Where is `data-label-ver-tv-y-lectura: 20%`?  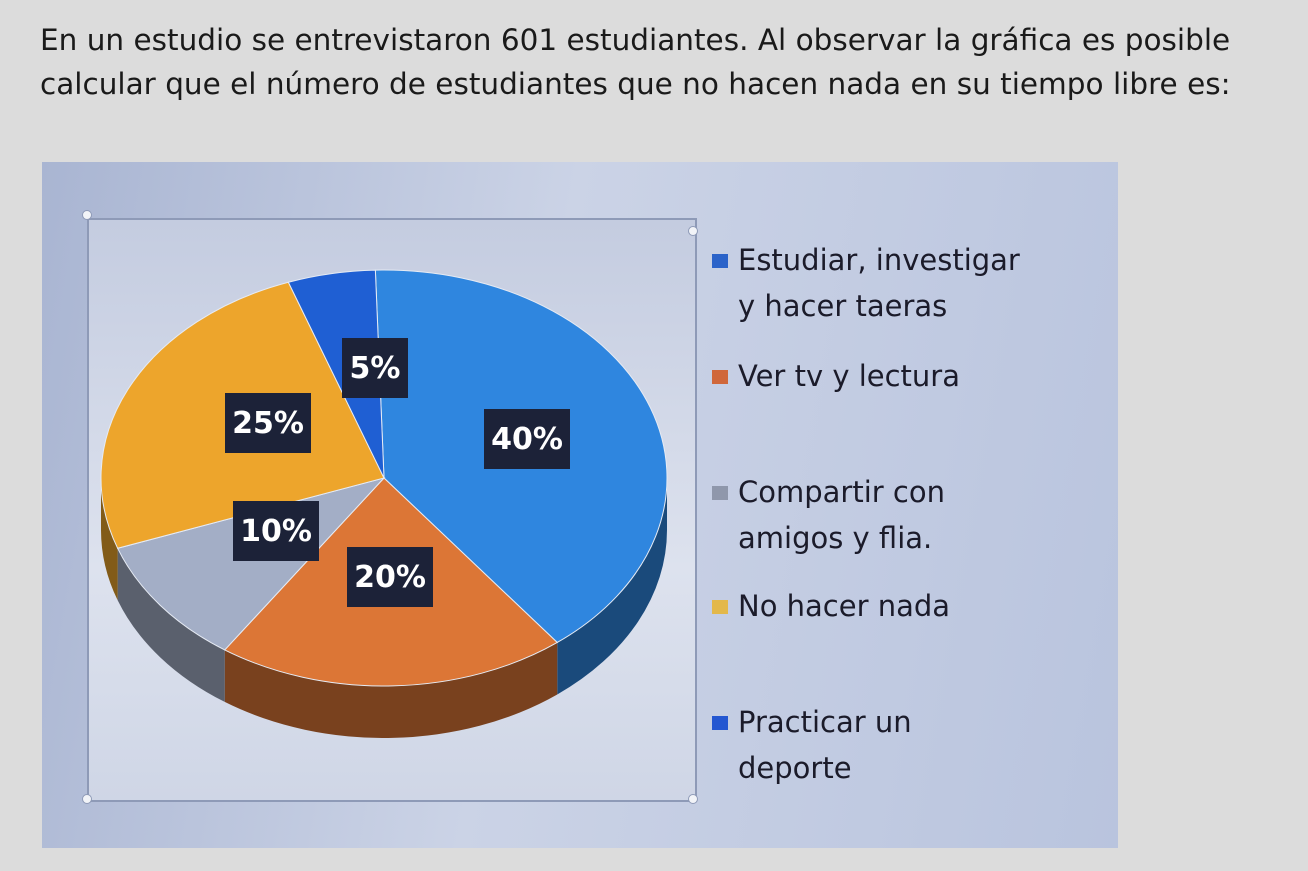 data-label-ver-tv-y-lectura: 20% is located at coordinates (390, 577).